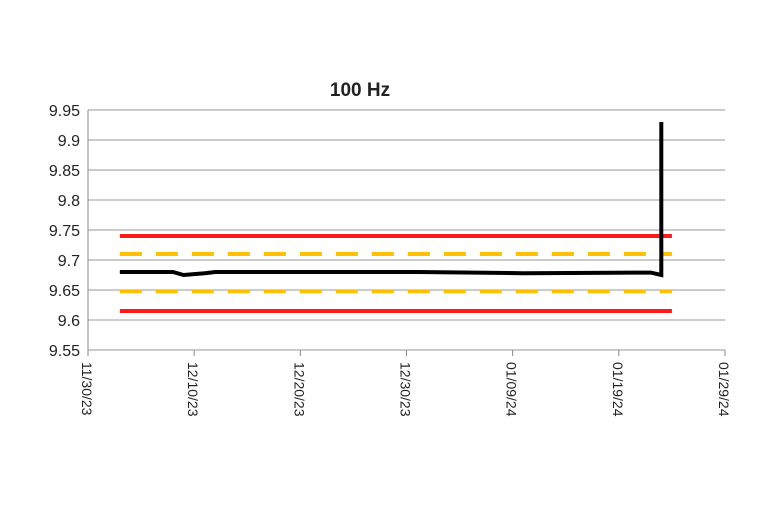 This screenshot has height=505, width=760. Describe the element at coordinates (193, 389) in the screenshot. I see `x-tick-label: 12/10/23` at that location.